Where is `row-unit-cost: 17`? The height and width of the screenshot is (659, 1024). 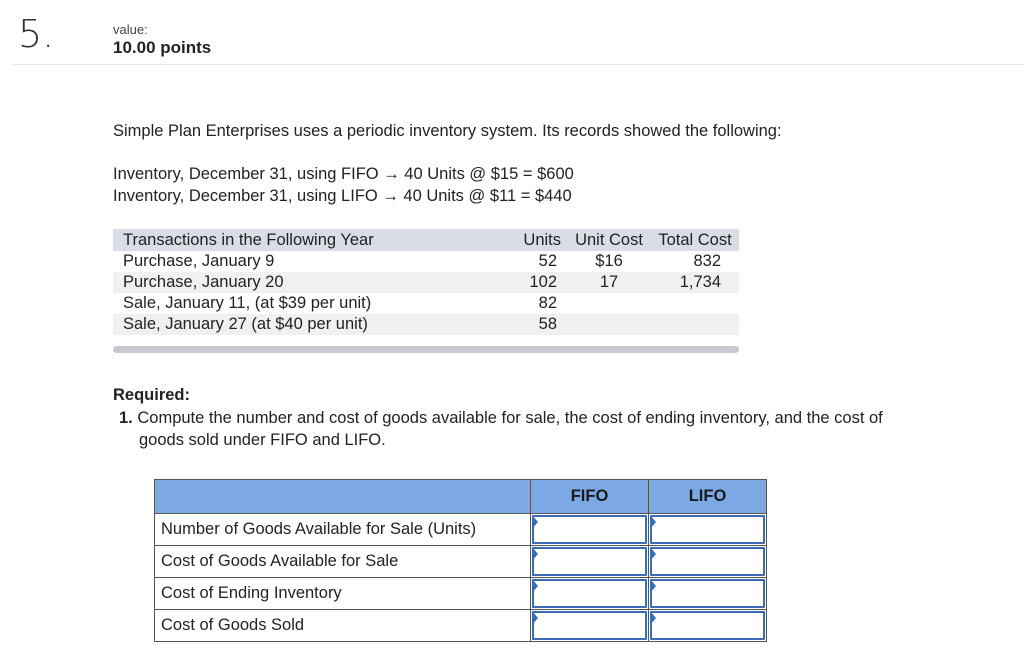
row-unit-cost: 17 is located at coordinates (609, 282).